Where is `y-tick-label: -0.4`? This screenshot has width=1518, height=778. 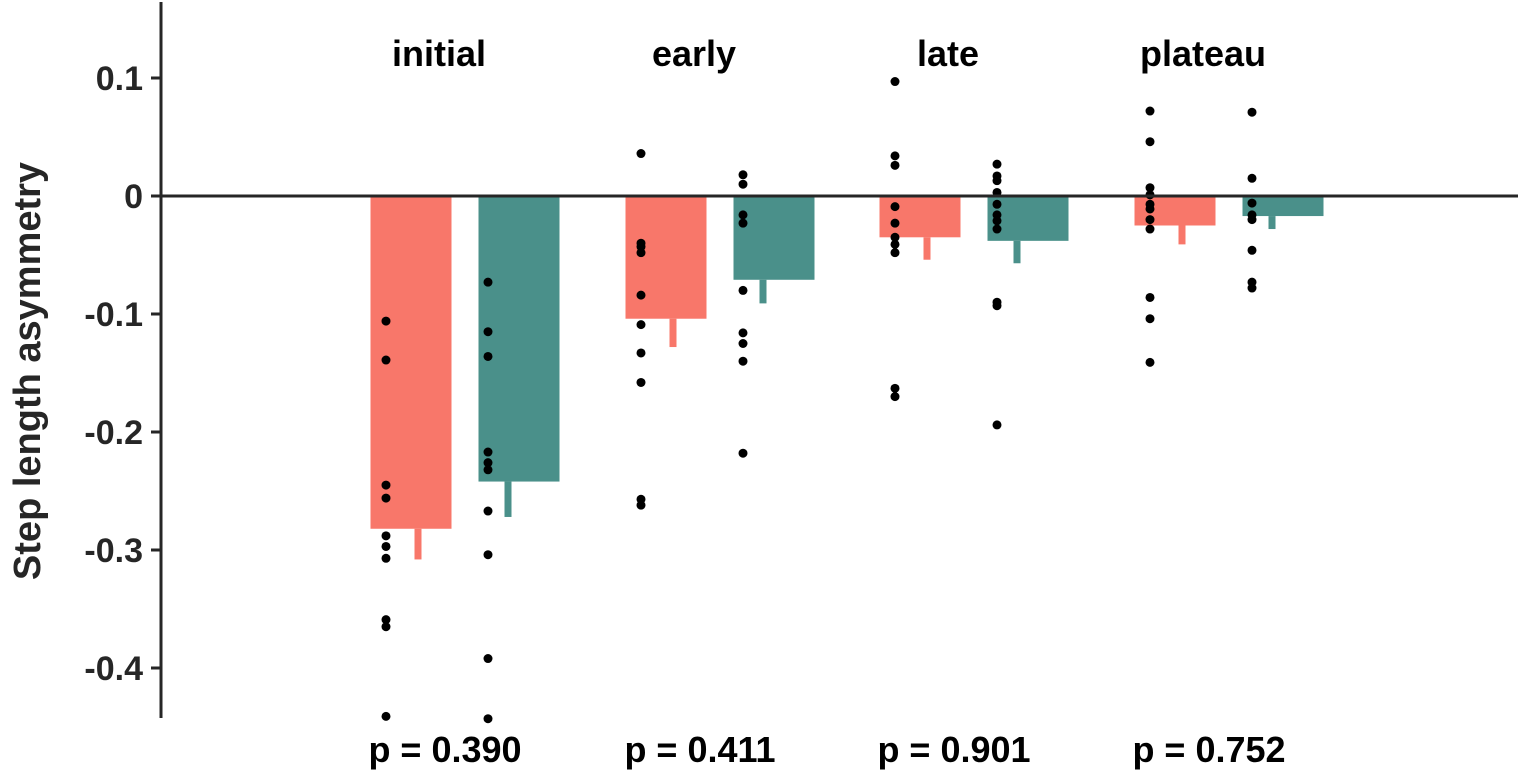 y-tick-label: -0.4 is located at coordinates (113, 669).